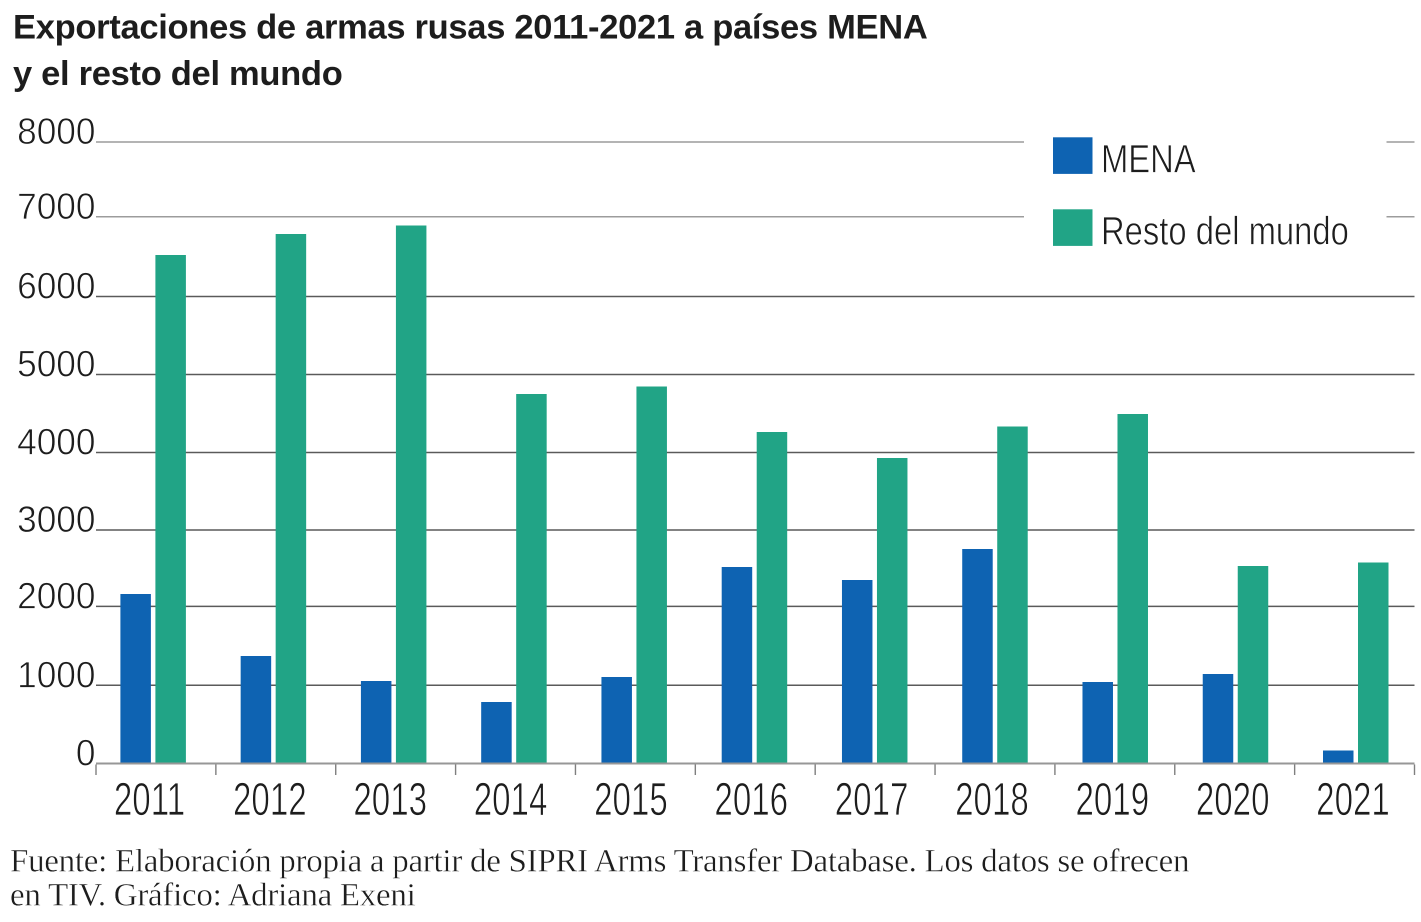 Image resolution: width=1421 pixels, height=922 pixels. What do you see at coordinates (390, 800) in the screenshot?
I see `svg-text: 2013` at bounding box center [390, 800].